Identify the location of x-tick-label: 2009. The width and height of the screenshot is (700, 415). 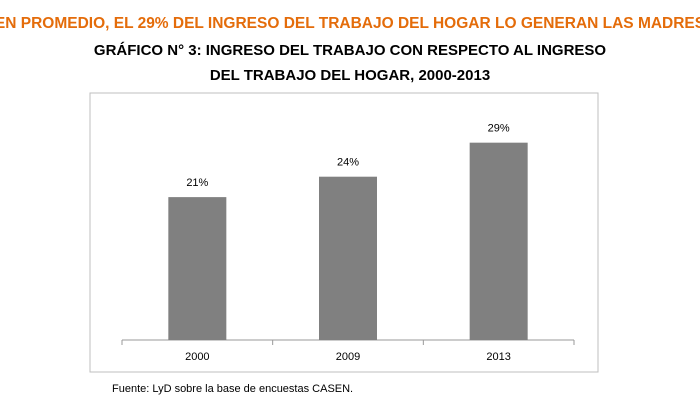
(348, 357).